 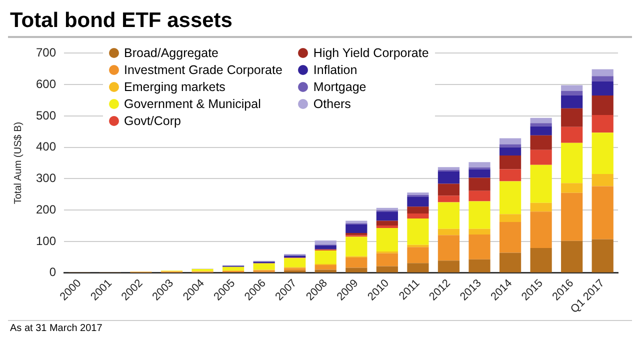 What do you see at coordinates (46, 53) in the screenshot?
I see `y-tick-label: 700` at bounding box center [46, 53].